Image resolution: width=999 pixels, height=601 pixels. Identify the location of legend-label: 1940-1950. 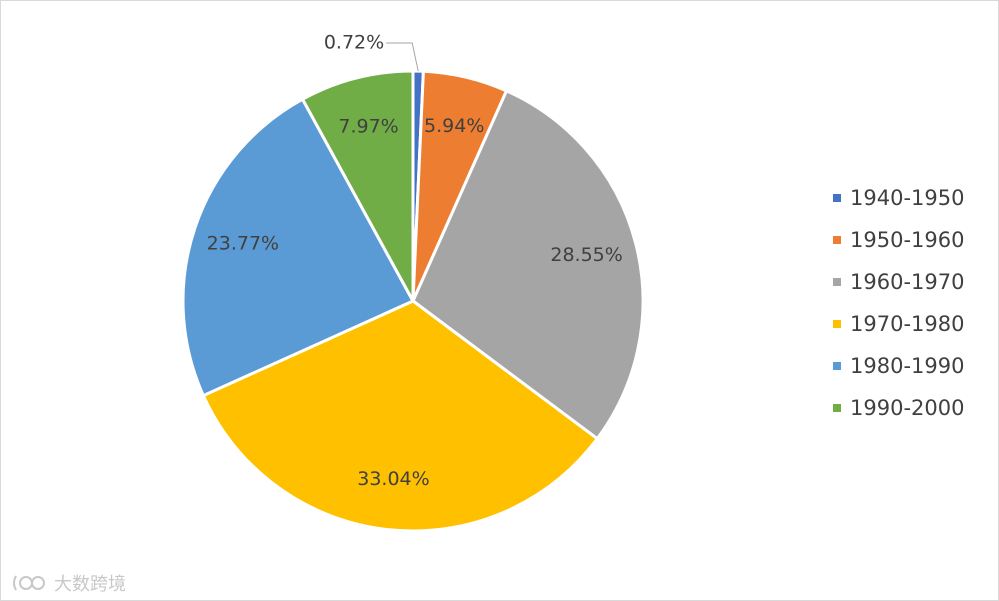
(907, 198).